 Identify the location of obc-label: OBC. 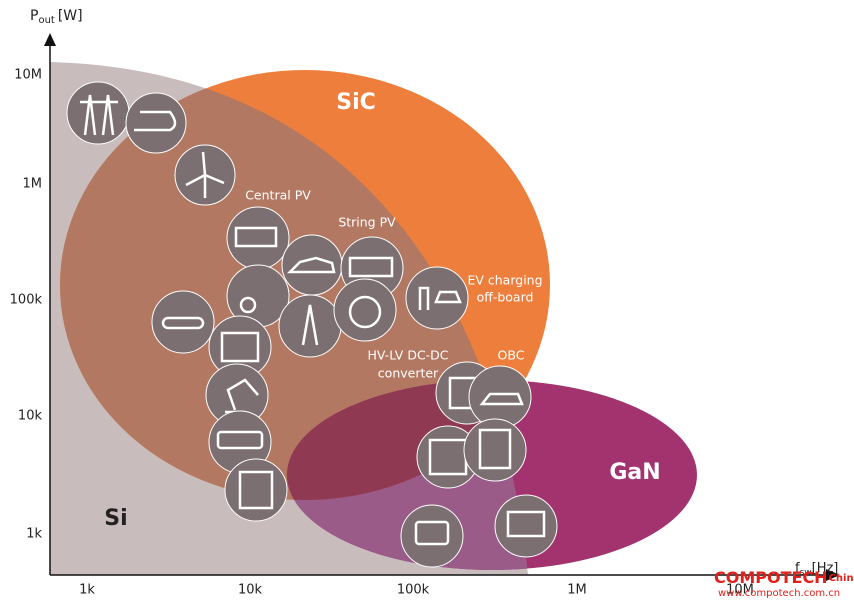
(511, 355).